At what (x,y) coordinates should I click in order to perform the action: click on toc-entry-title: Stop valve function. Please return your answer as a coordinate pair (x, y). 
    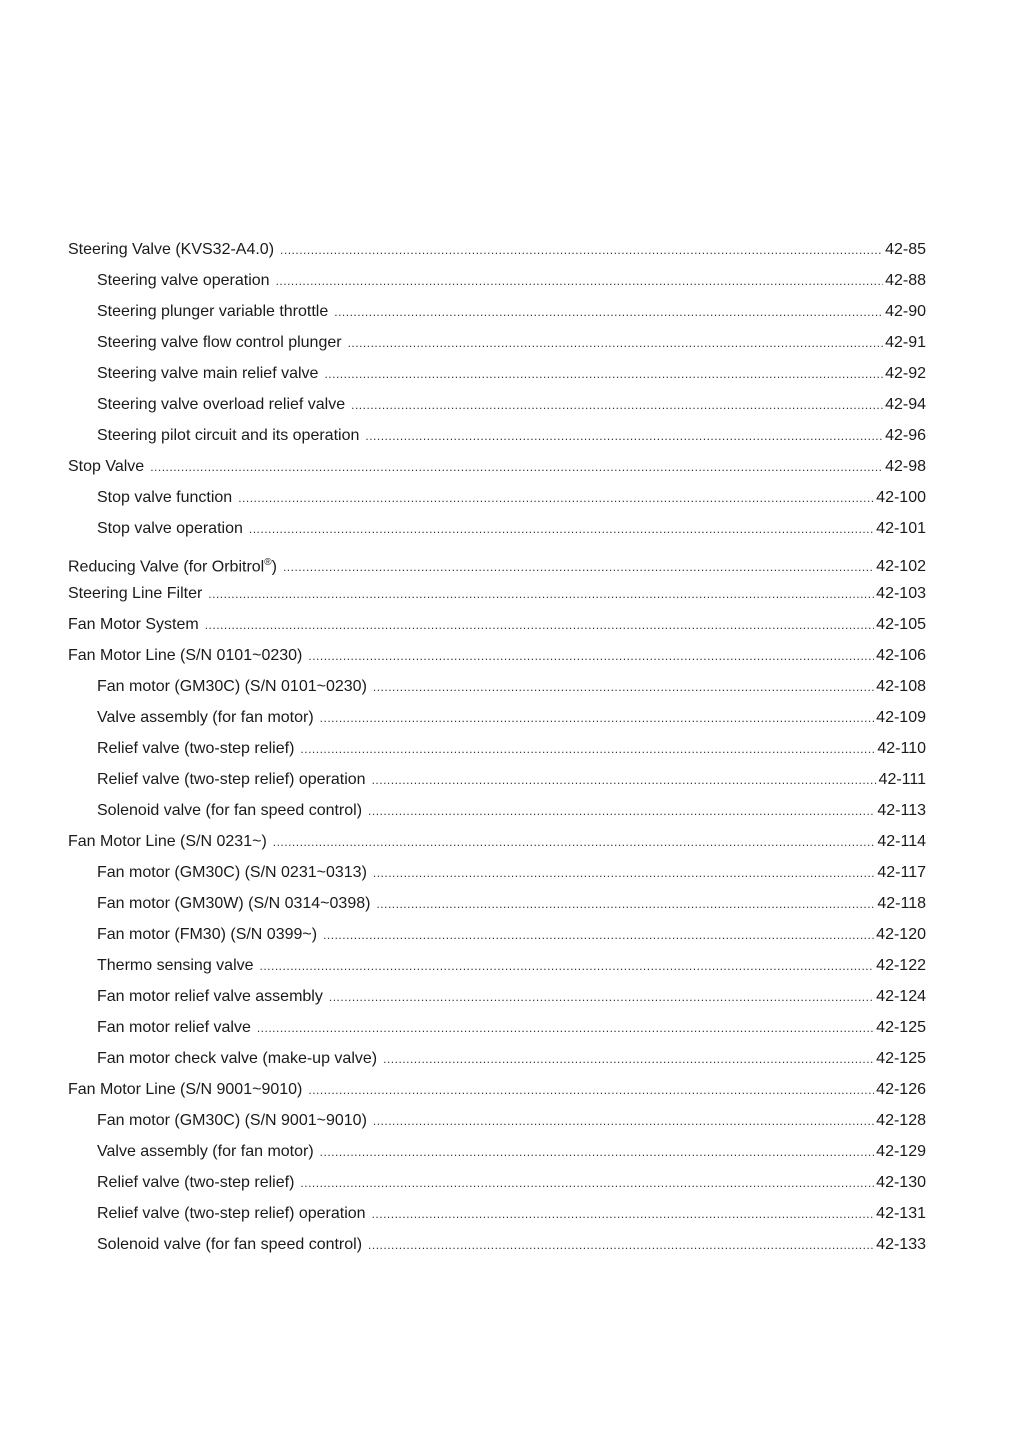
    Looking at the image, I should click on (165, 497).